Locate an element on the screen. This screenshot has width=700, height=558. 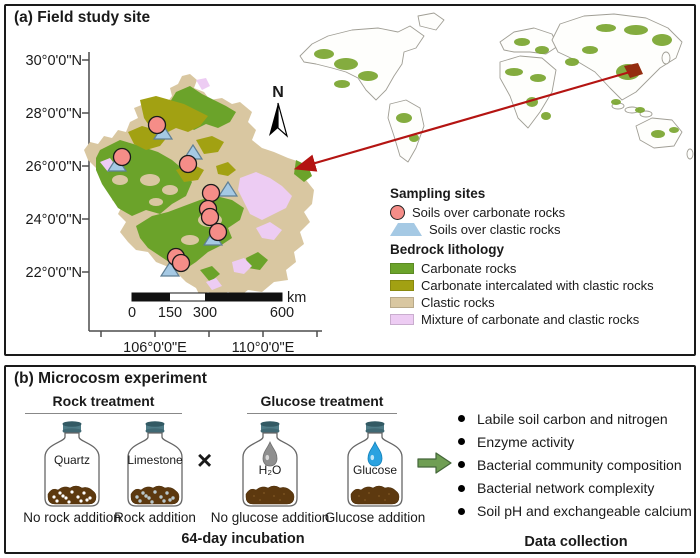
jar-quartz: Quartz is located at coordinates (72, 465).